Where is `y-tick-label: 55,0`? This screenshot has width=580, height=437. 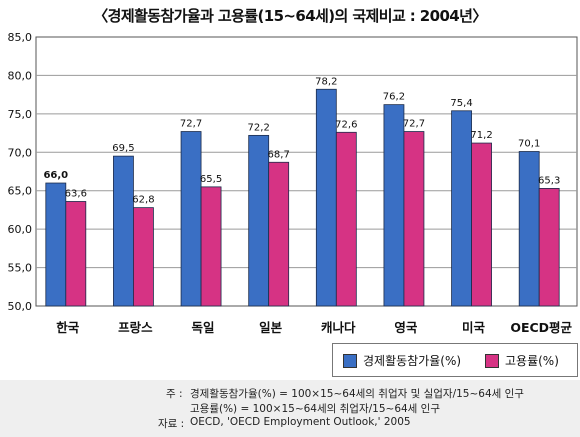 y-tick-label: 55,0 is located at coordinates (20, 268).